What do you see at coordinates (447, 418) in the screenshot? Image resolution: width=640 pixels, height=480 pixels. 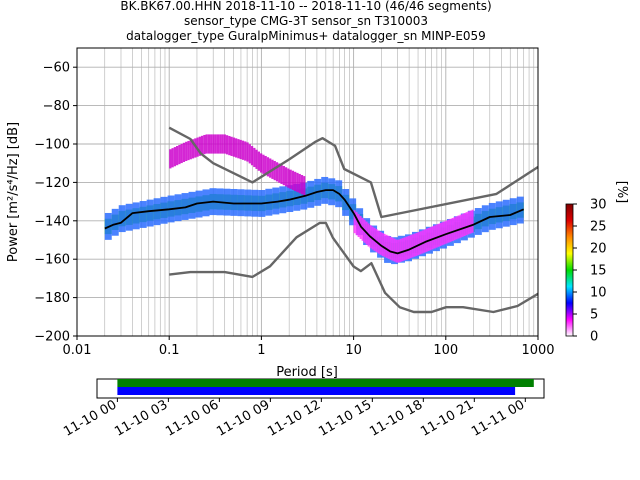 I see `timeline-tick-label: 11-10 21` at bounding box center [447, 418].